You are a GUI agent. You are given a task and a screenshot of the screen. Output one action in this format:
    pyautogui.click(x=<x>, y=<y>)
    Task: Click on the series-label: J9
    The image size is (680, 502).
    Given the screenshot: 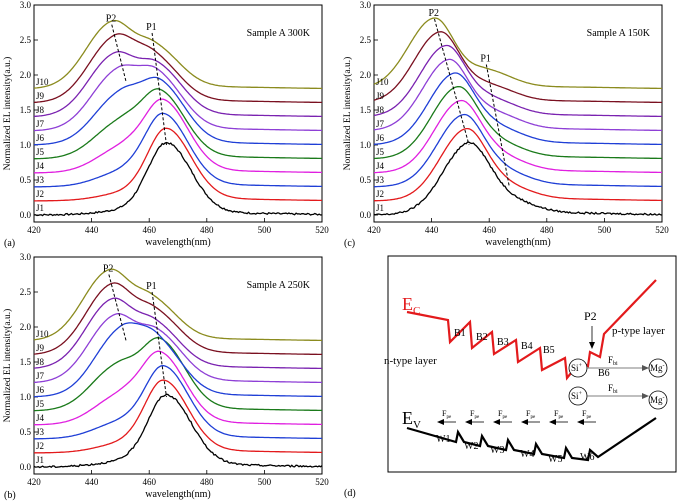 What is the action you would take?
    pyautogui.click(x=40, y=96)
    